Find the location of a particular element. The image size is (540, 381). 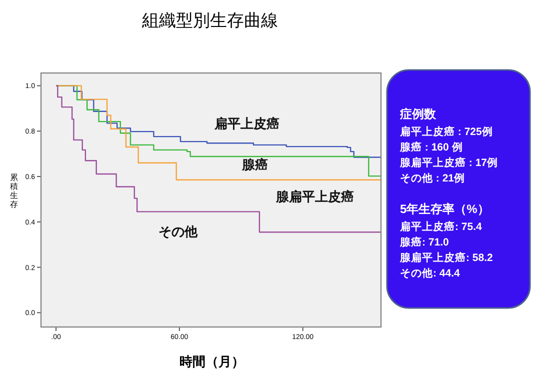

text: その他: 44.4 is located at coordinates (430, 273).